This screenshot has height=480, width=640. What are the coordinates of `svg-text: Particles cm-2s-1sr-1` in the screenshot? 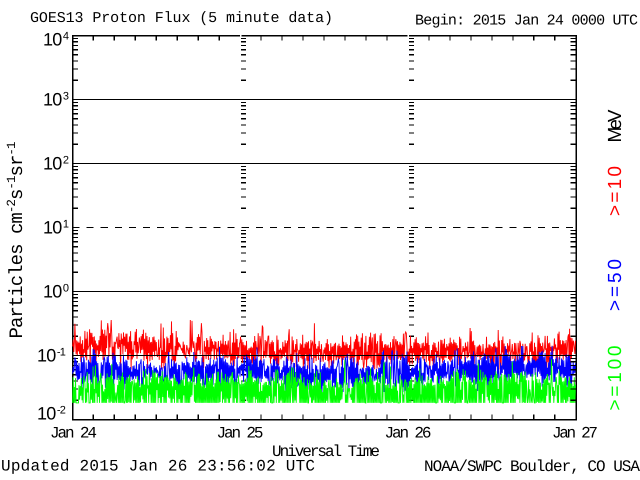 It's located at (16, 240).